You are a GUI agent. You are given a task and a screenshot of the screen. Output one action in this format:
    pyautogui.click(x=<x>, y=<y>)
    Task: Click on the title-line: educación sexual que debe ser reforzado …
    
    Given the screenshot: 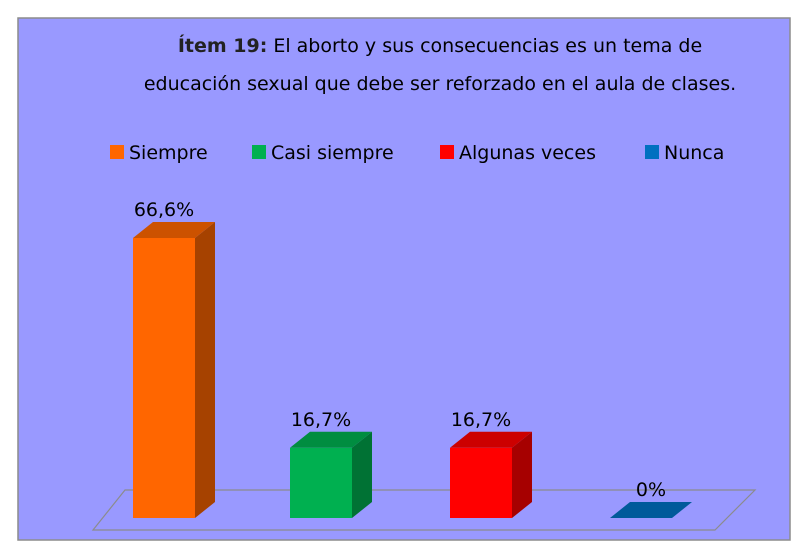 What is the action you would take?
    pyautogui.click(x=440, y=84)
    